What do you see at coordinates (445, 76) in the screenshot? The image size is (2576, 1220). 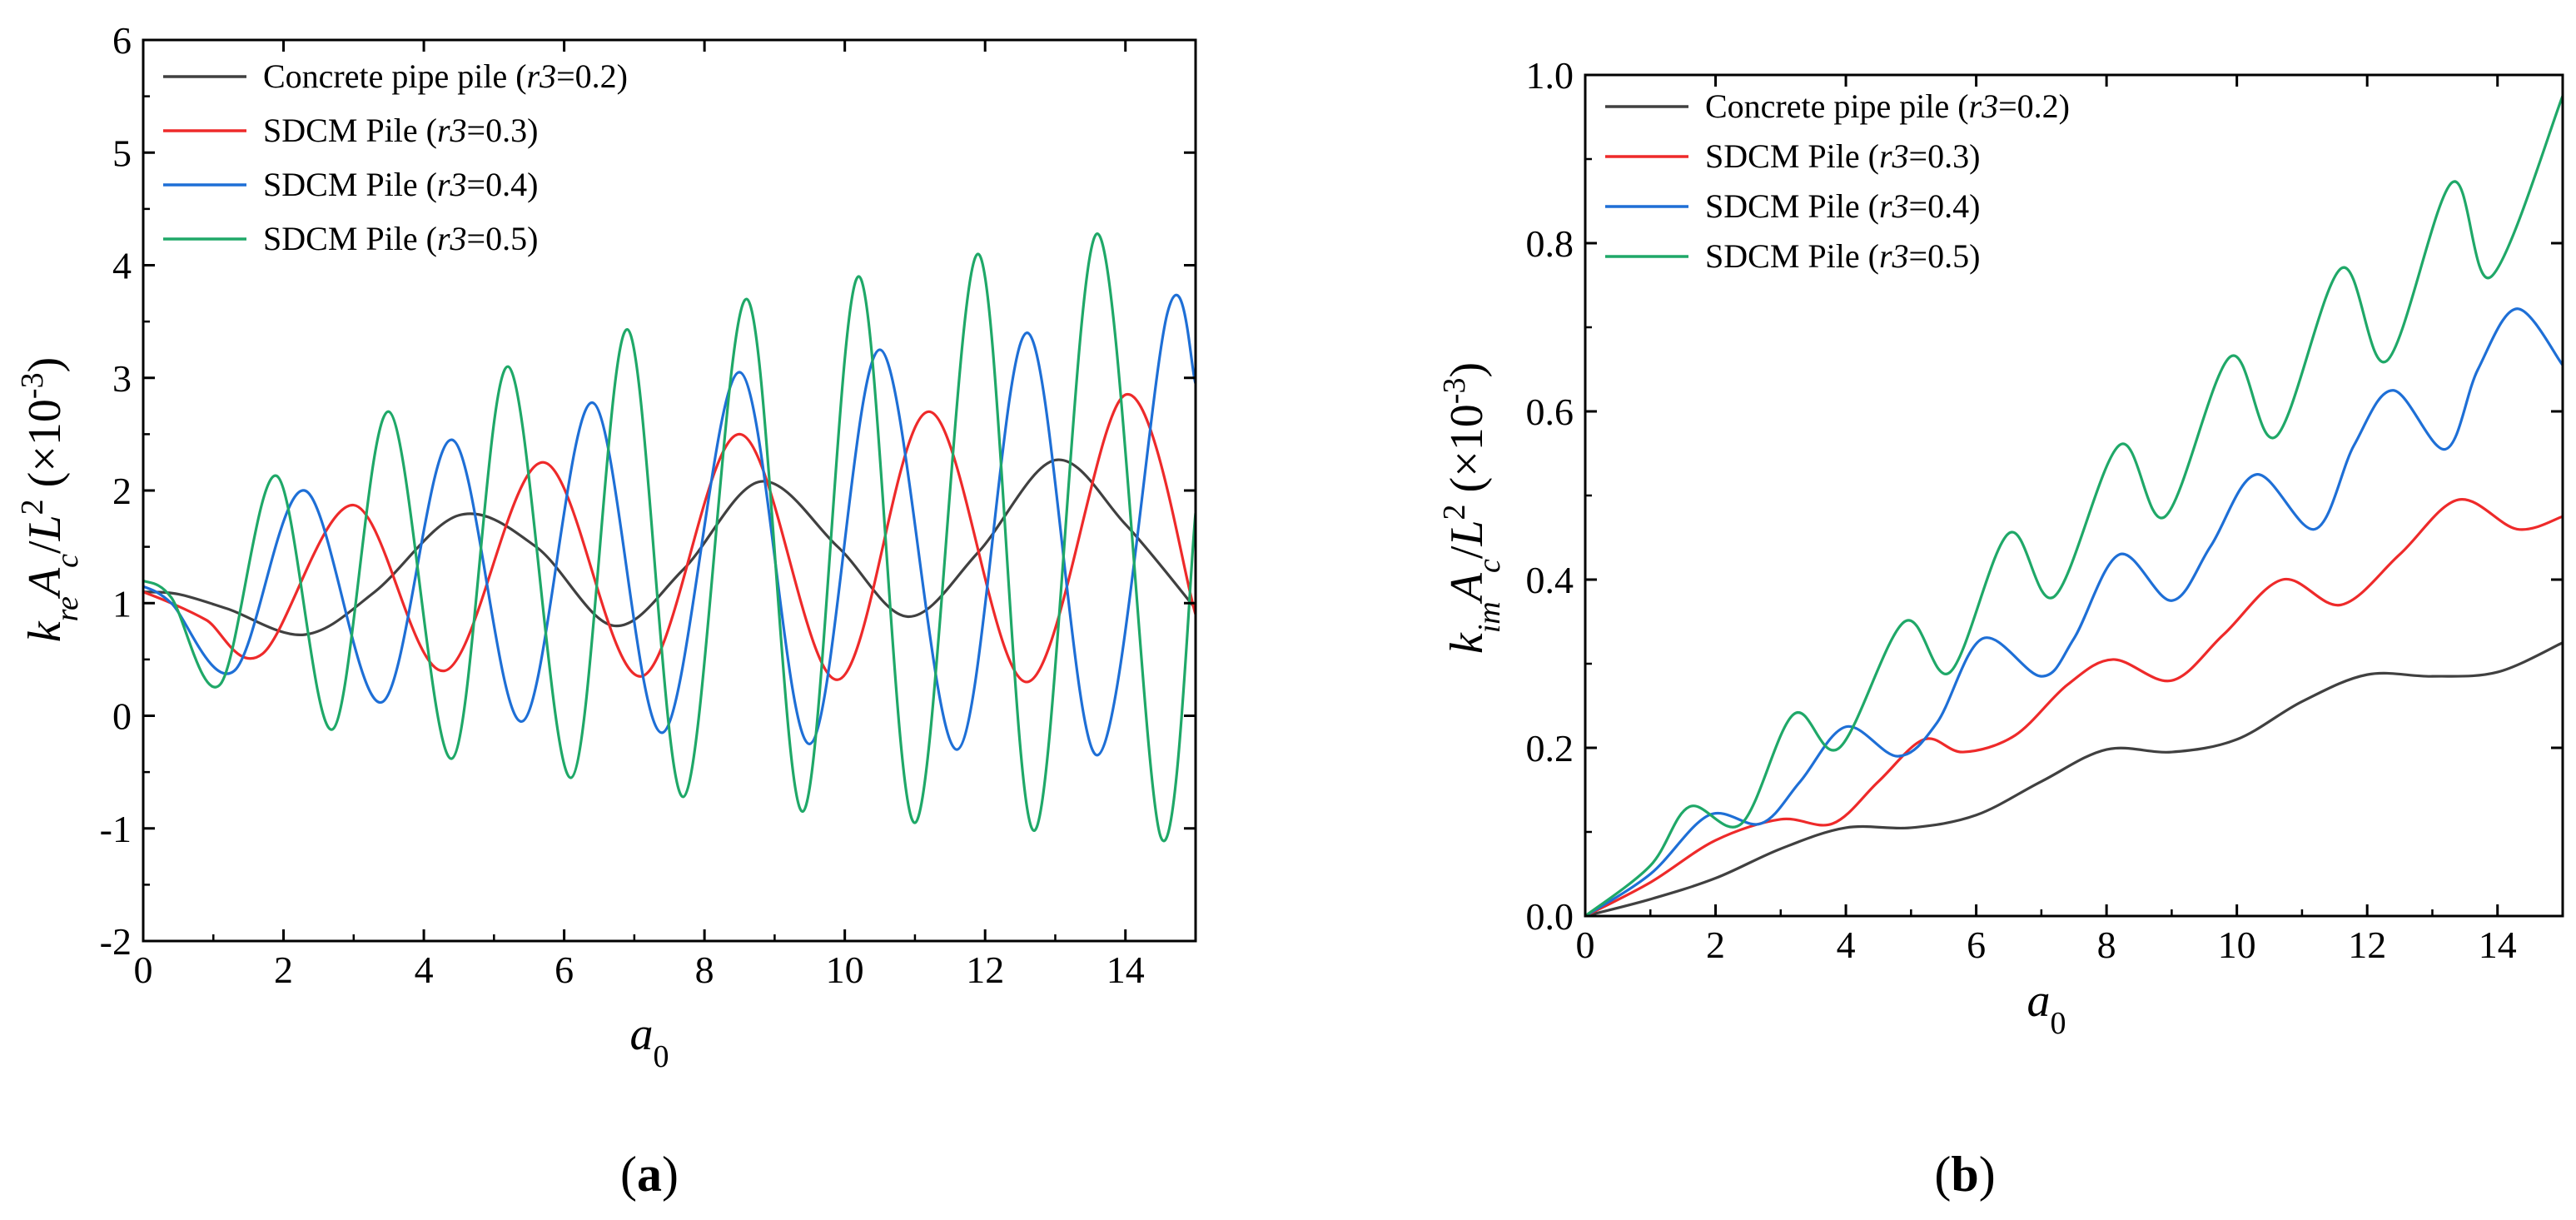 I see `legend-entry-a-0: Concrete pipe pile (r3=0.2)` at bounding box center [445, 76].